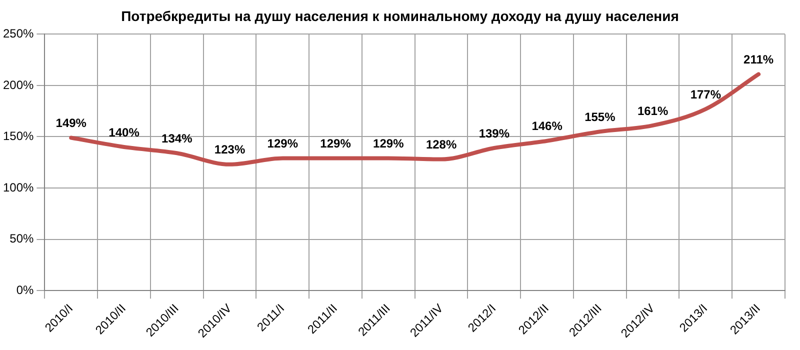 This screenshot has height=350, width=800. I want to click on y-tick-label: 0%, so click(25, 289).